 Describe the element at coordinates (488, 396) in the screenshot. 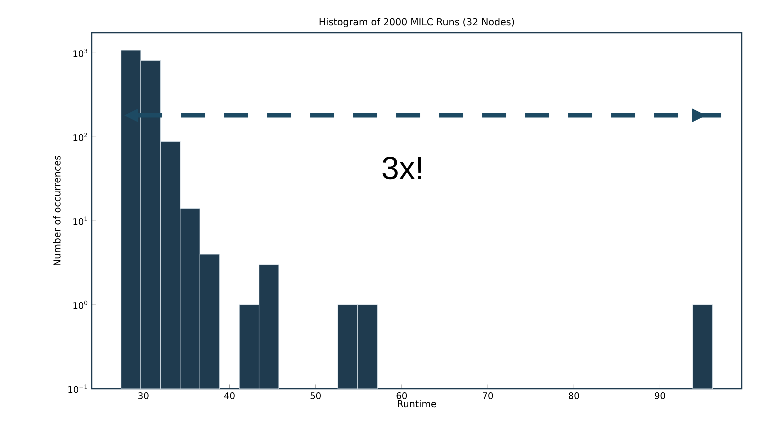

I see `x-tick-label: 70` at that location.